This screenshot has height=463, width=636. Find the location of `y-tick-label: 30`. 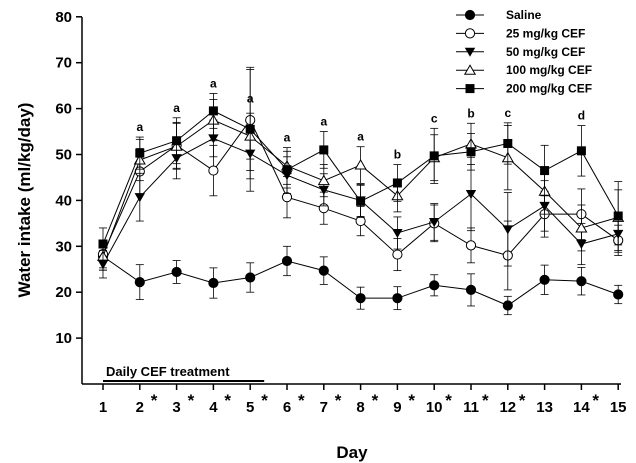

y-tick-label: 30 is located at coordinates (63, 246).